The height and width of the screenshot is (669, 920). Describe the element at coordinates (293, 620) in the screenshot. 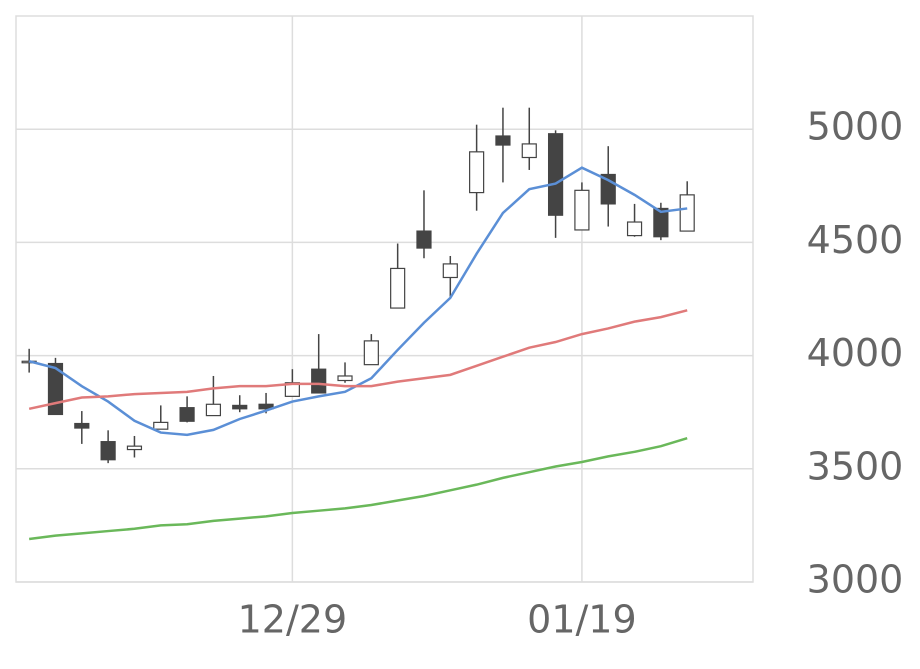

I see `x-tick-label: 12/29` at that location.